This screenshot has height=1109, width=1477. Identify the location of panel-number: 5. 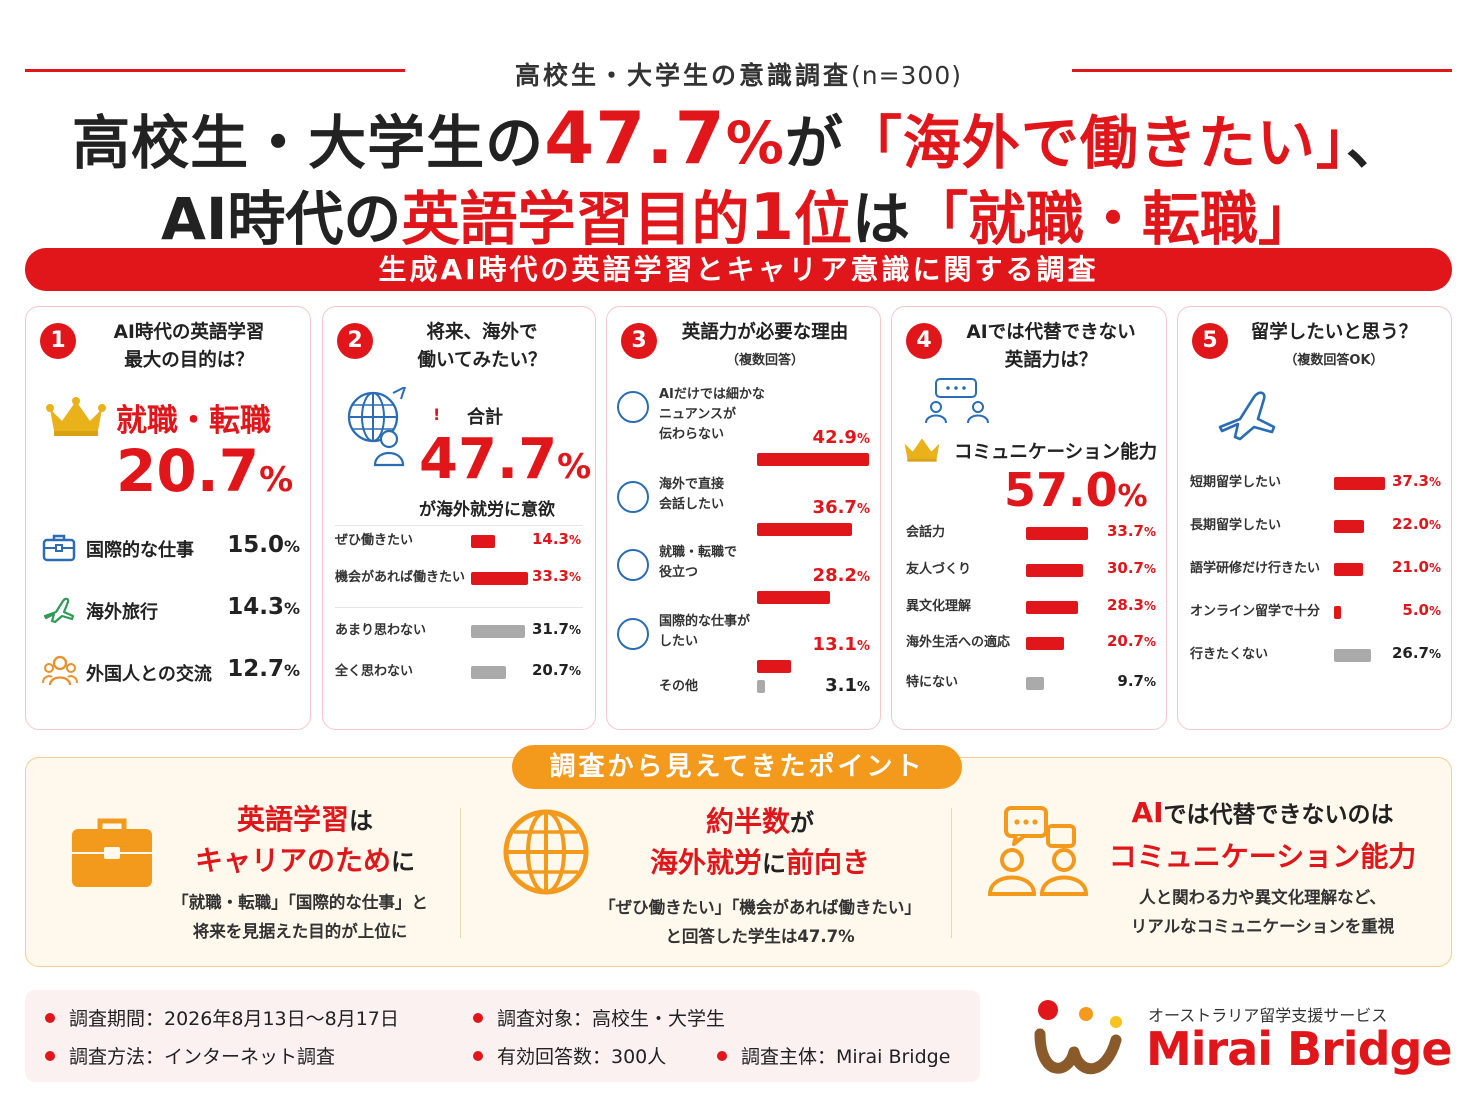
(1210, 341).